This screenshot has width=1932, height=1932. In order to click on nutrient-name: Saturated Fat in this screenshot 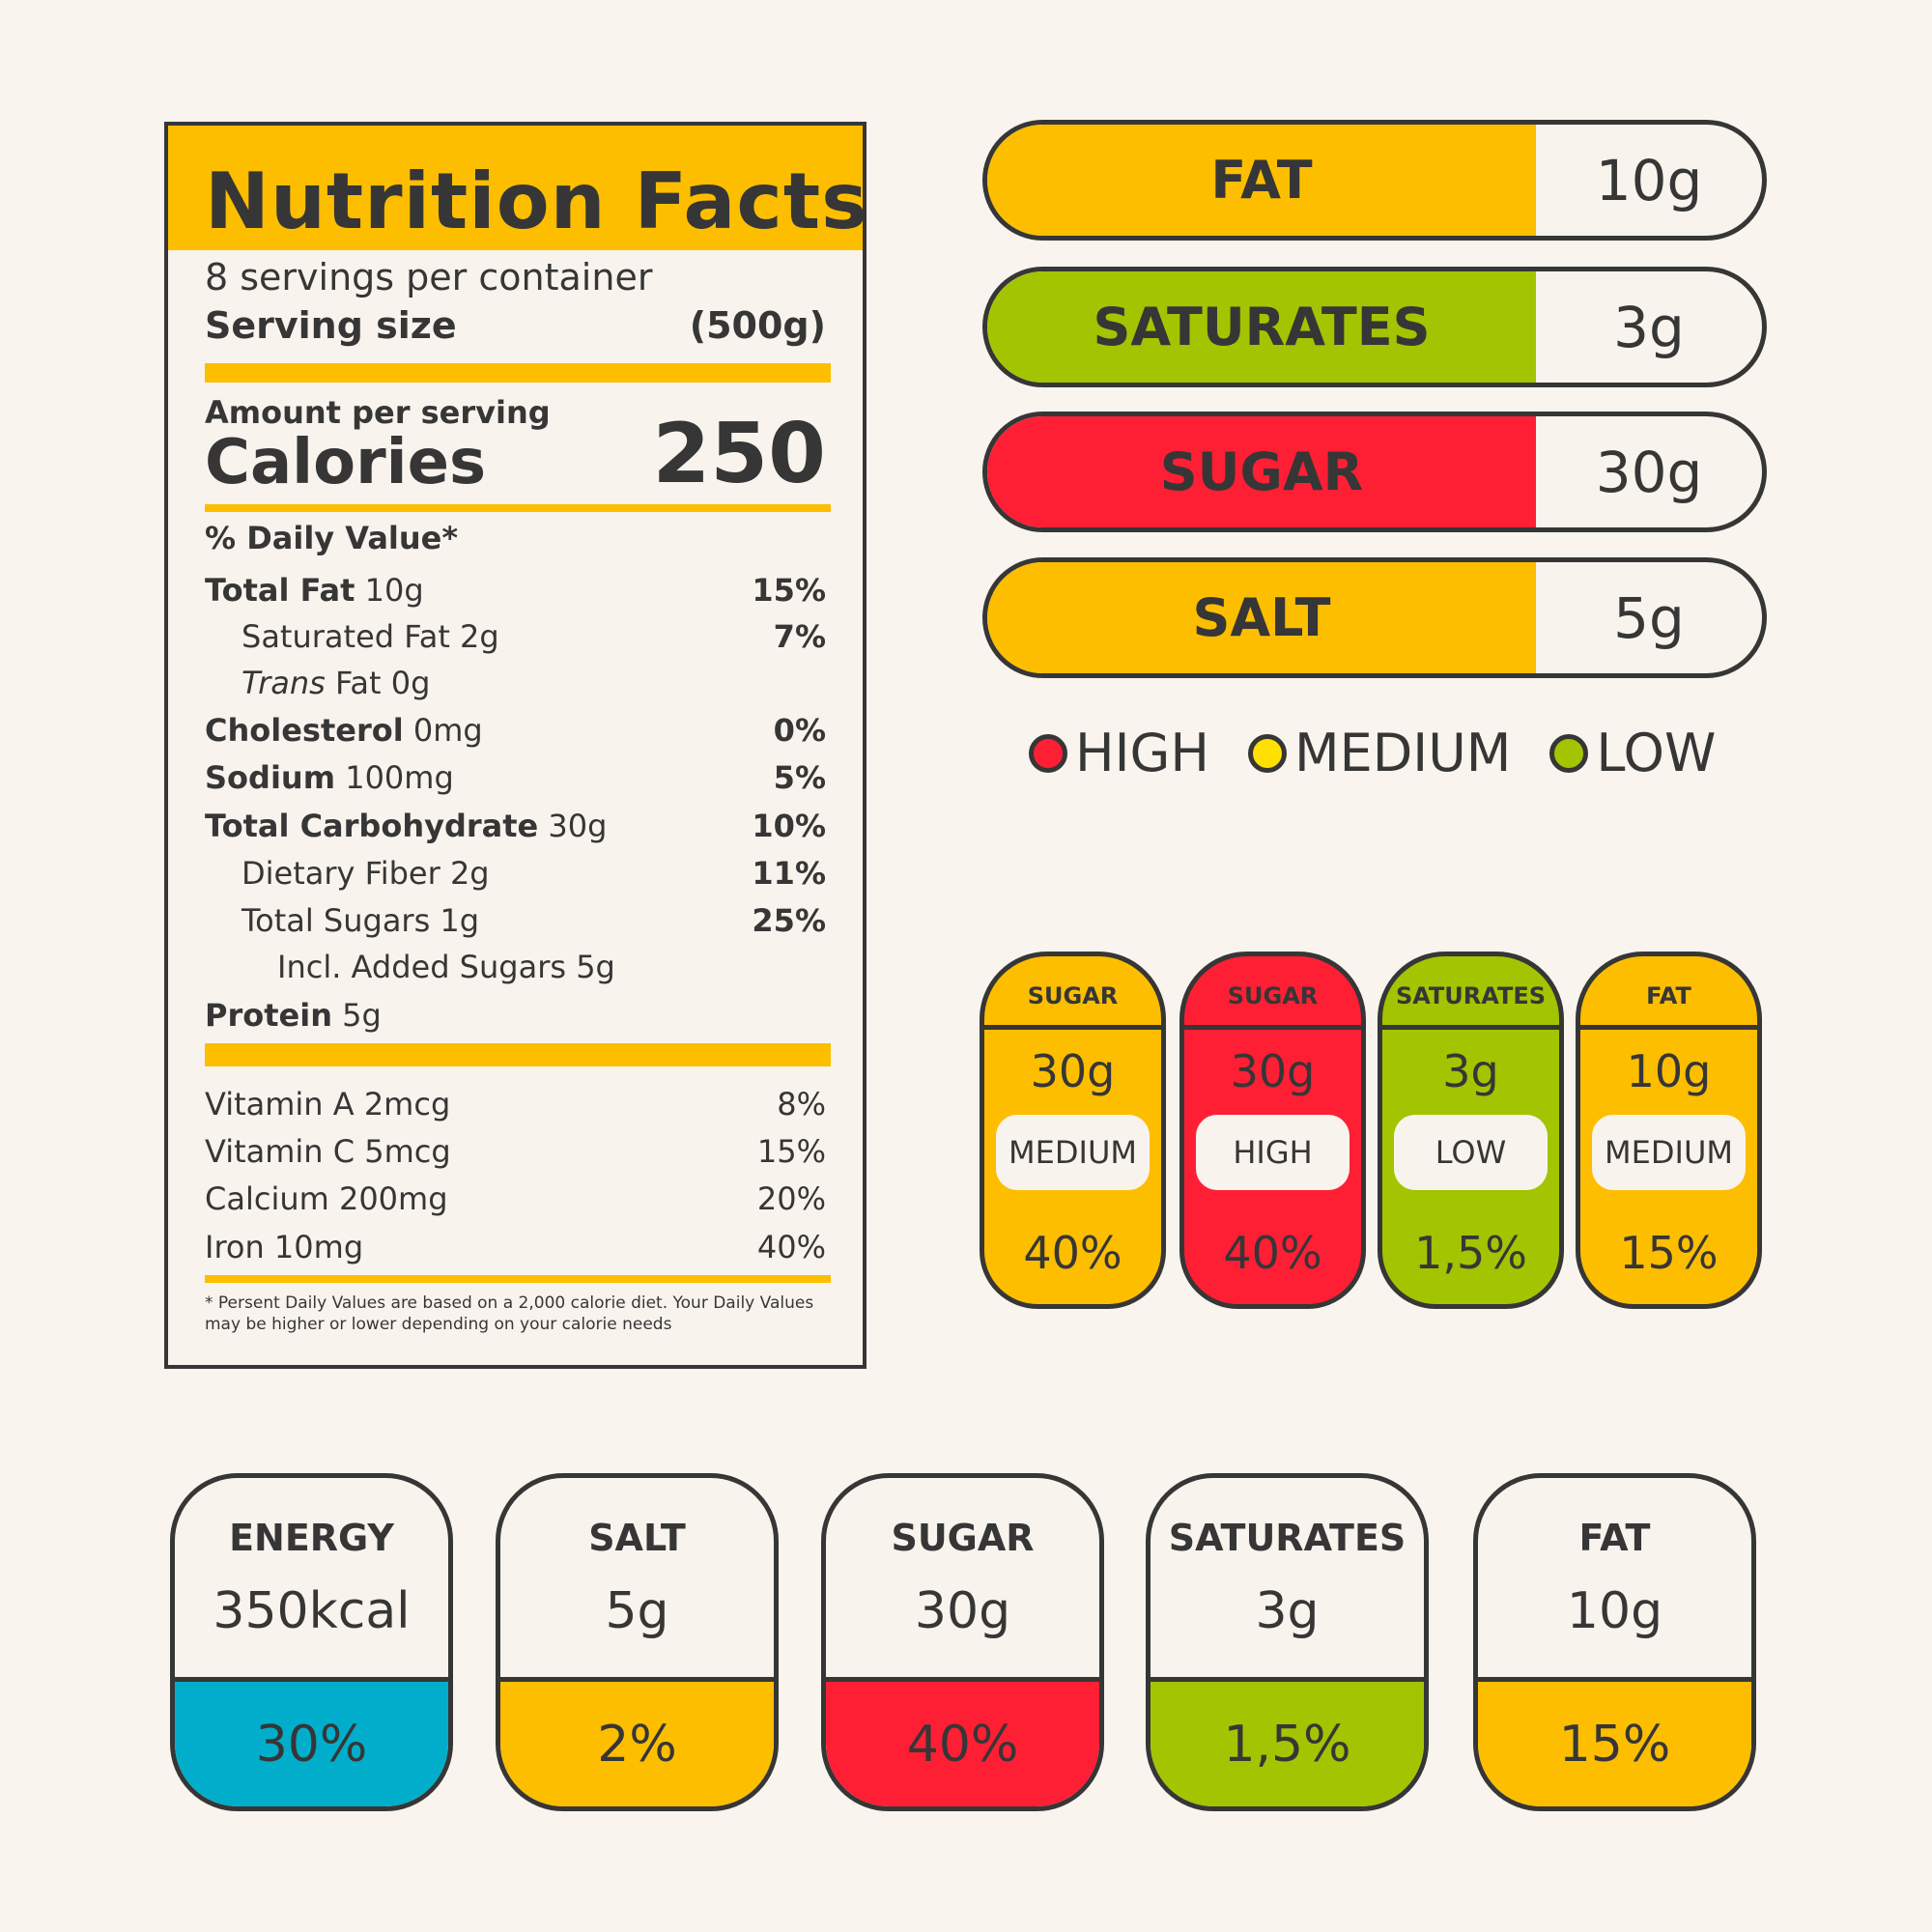, I will do `click(346, 636)`.